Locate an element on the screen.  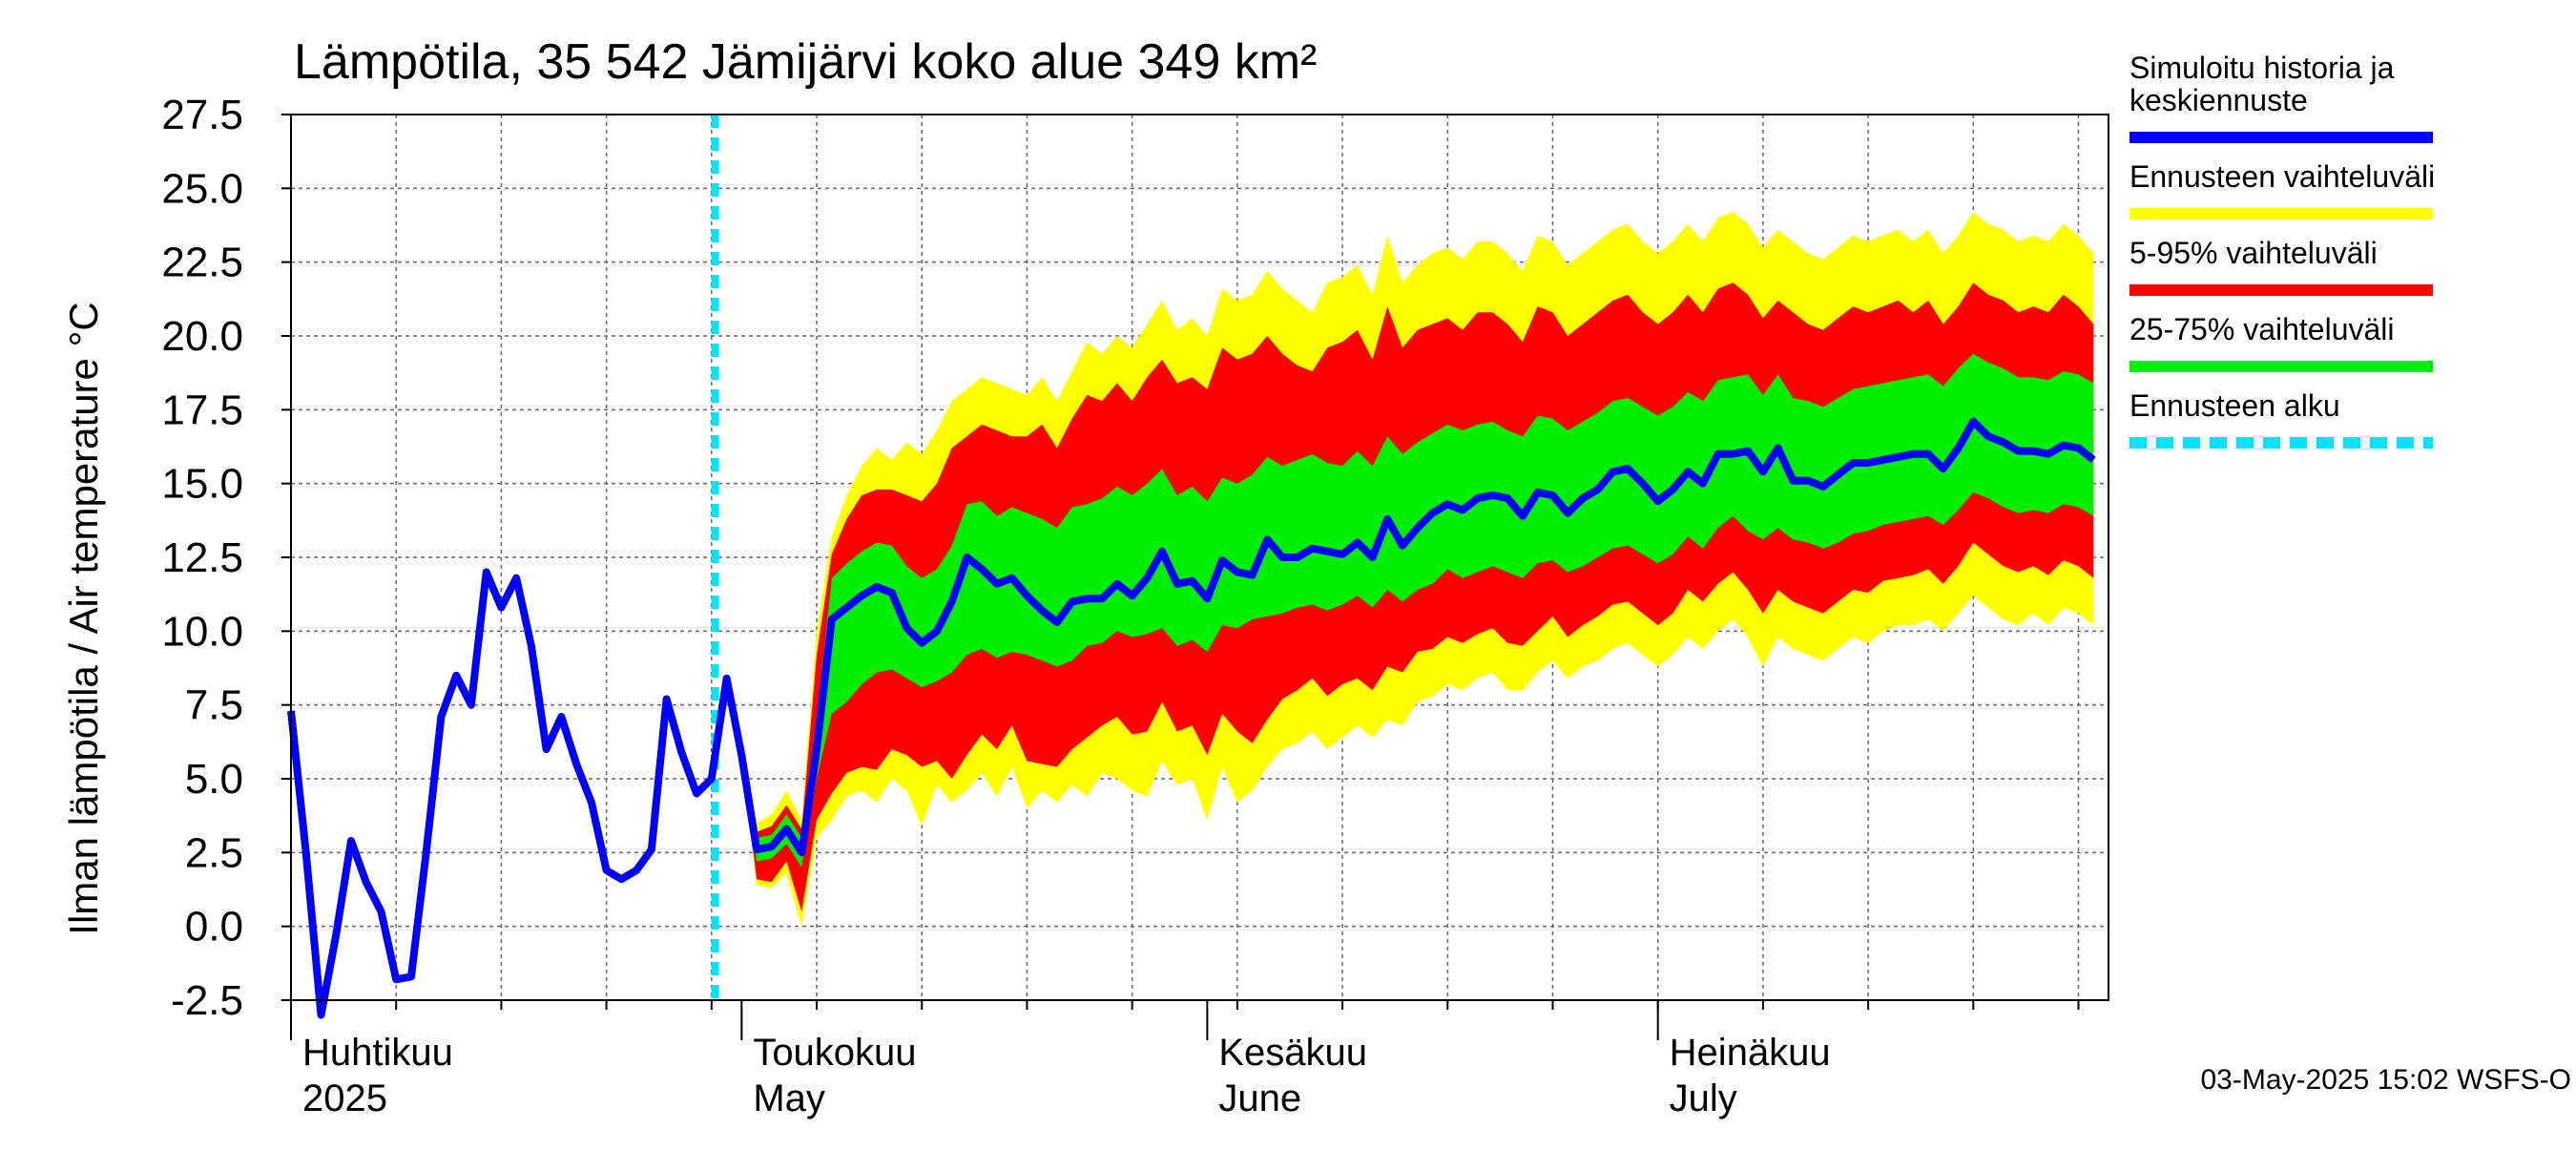
month-label-fi: Heinäkuu is located at coordinates (1750, 1053).